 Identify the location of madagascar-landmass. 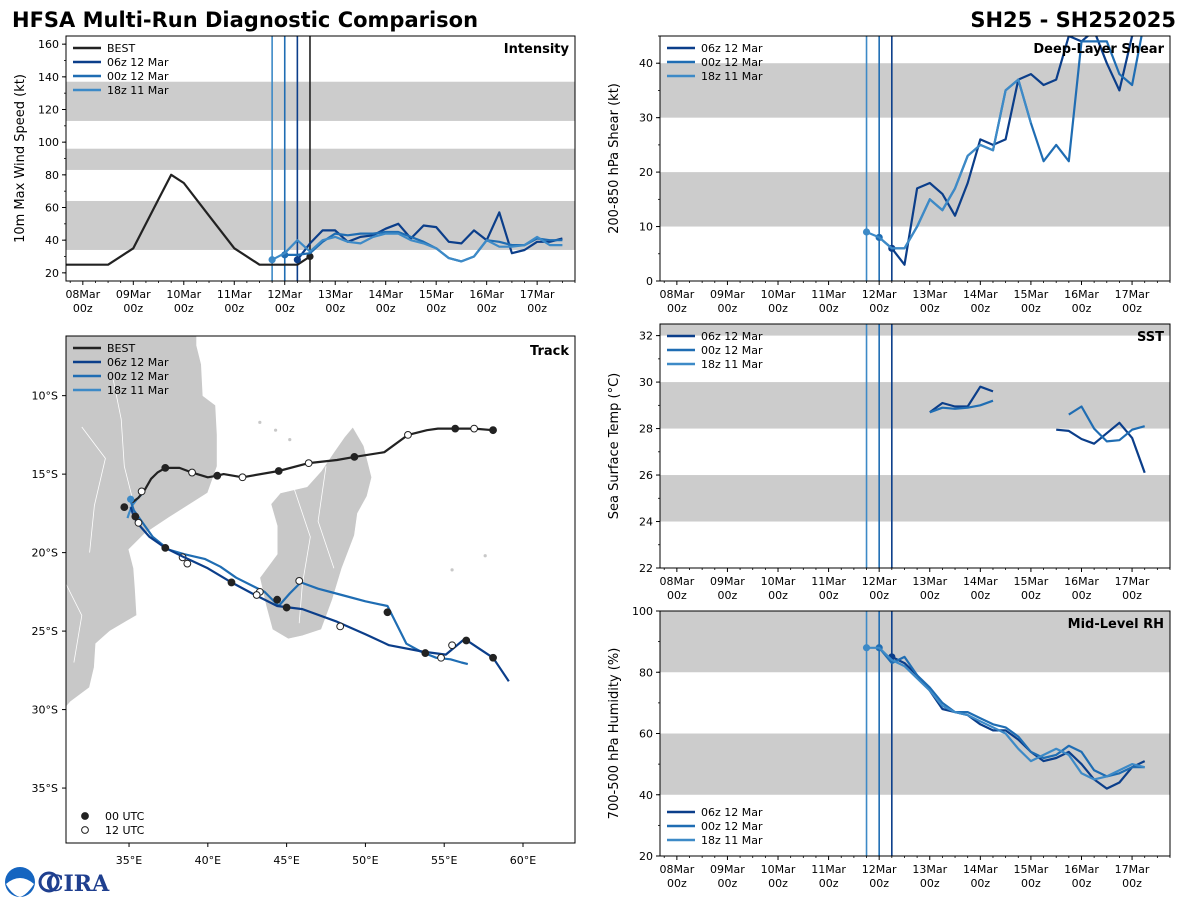
(316, 533).